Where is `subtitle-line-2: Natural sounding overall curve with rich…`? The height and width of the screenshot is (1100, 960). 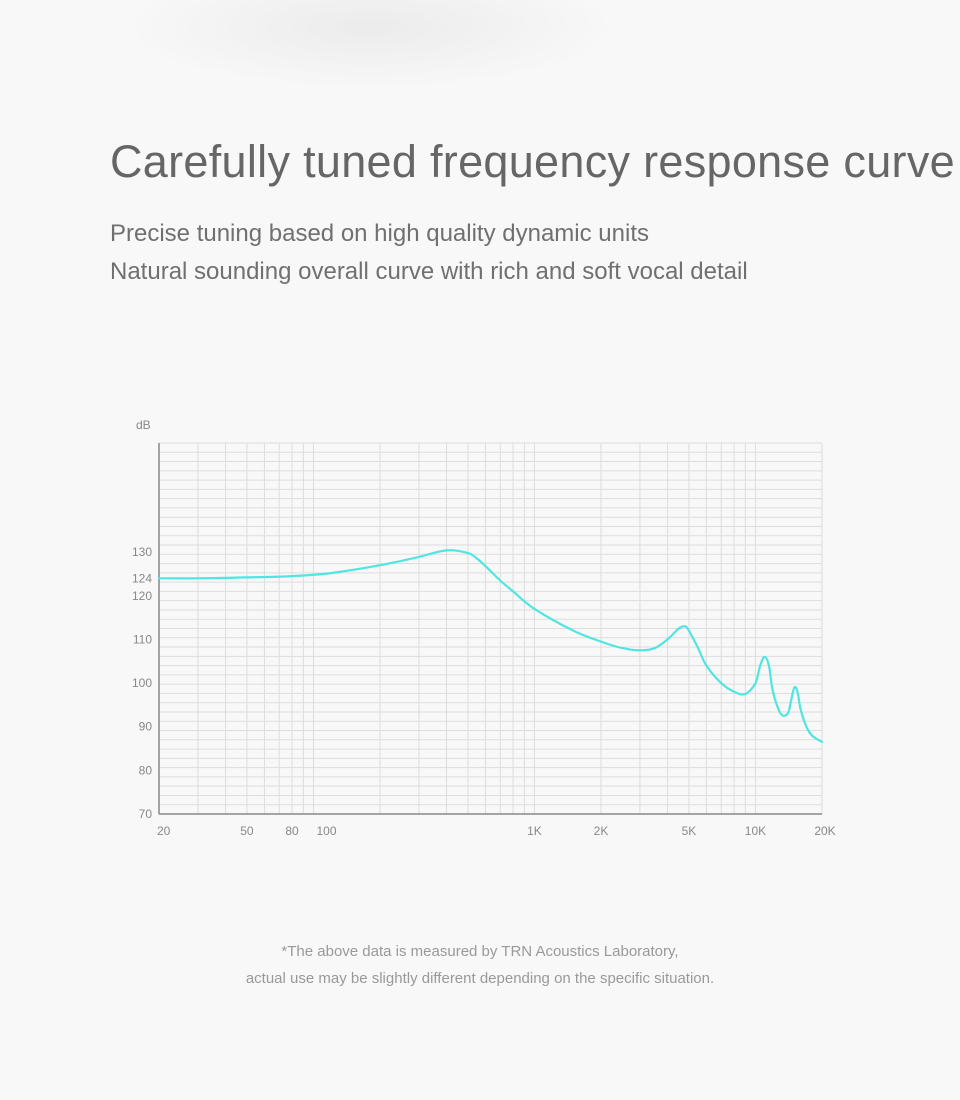 subtitle-line-2: Natural sounding overall curve with rich… is located at coordinates (429, 271).